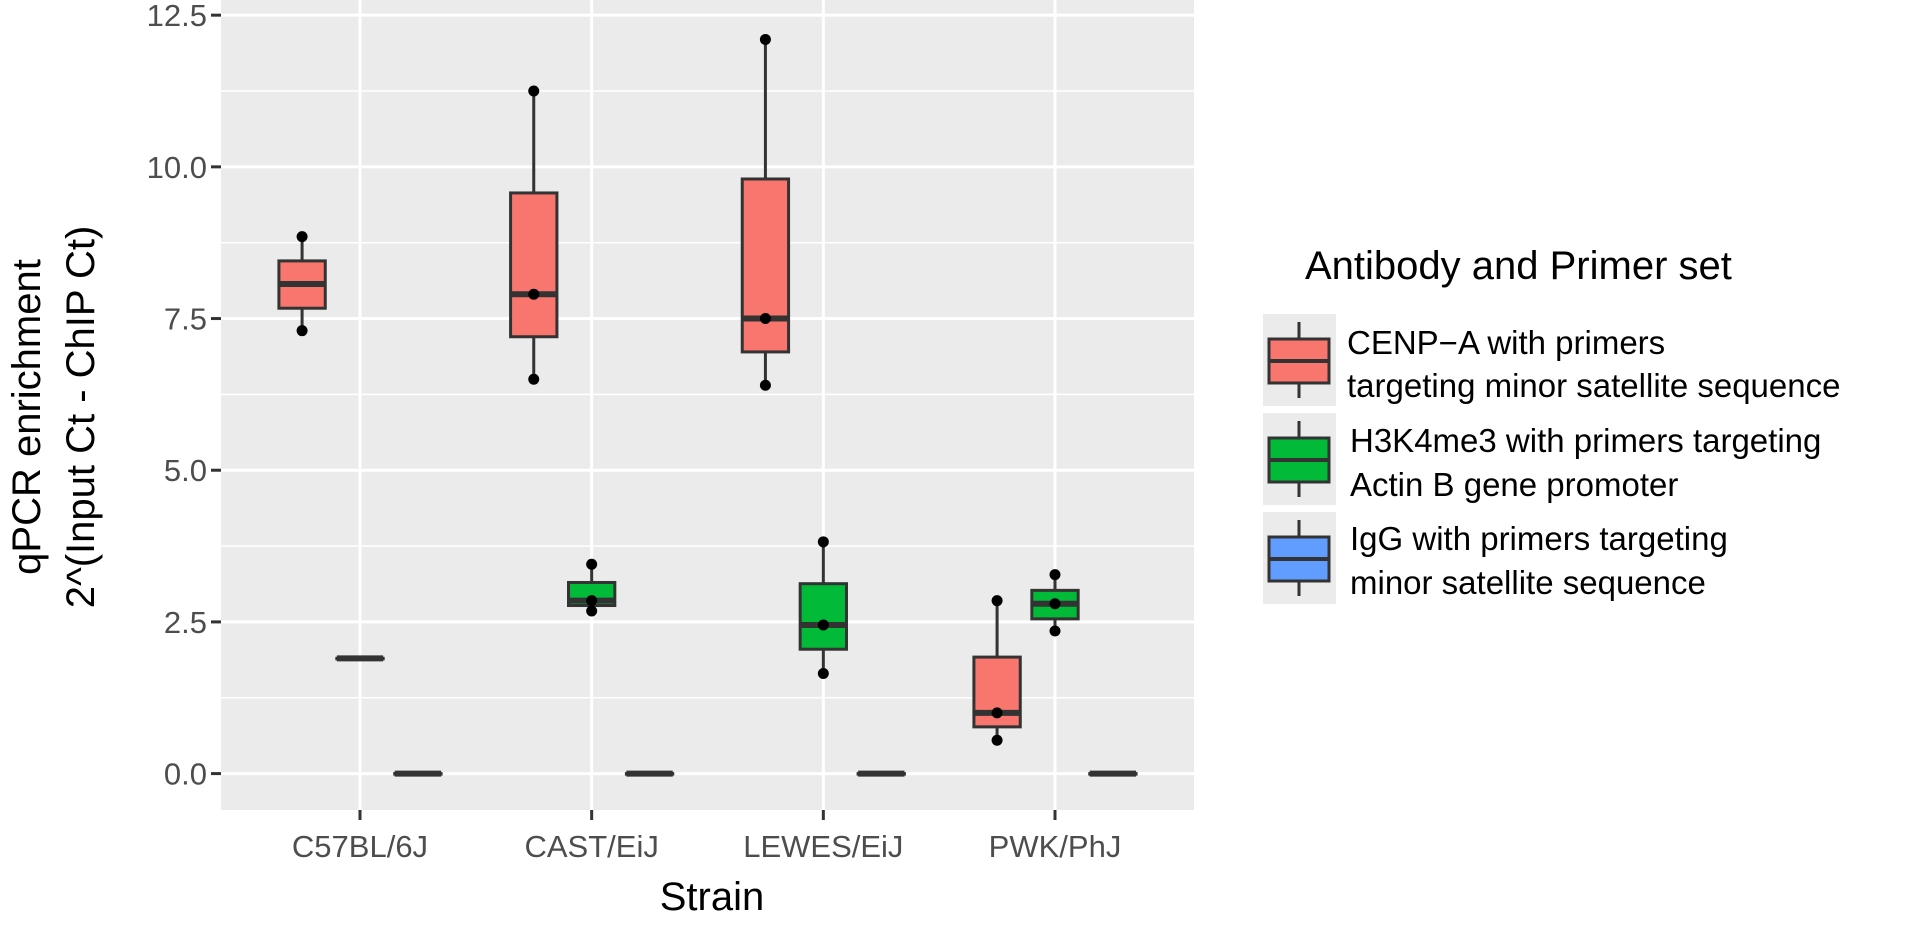 The height and width of the screenshot is (933, 1908). I want to click on y-tick-label: 7.5, so click(185, 319).